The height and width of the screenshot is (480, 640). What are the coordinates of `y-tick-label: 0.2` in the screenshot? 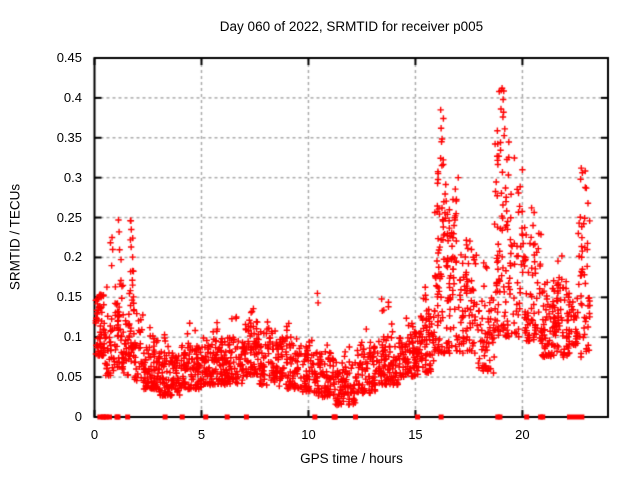 It's located at (72, 257).